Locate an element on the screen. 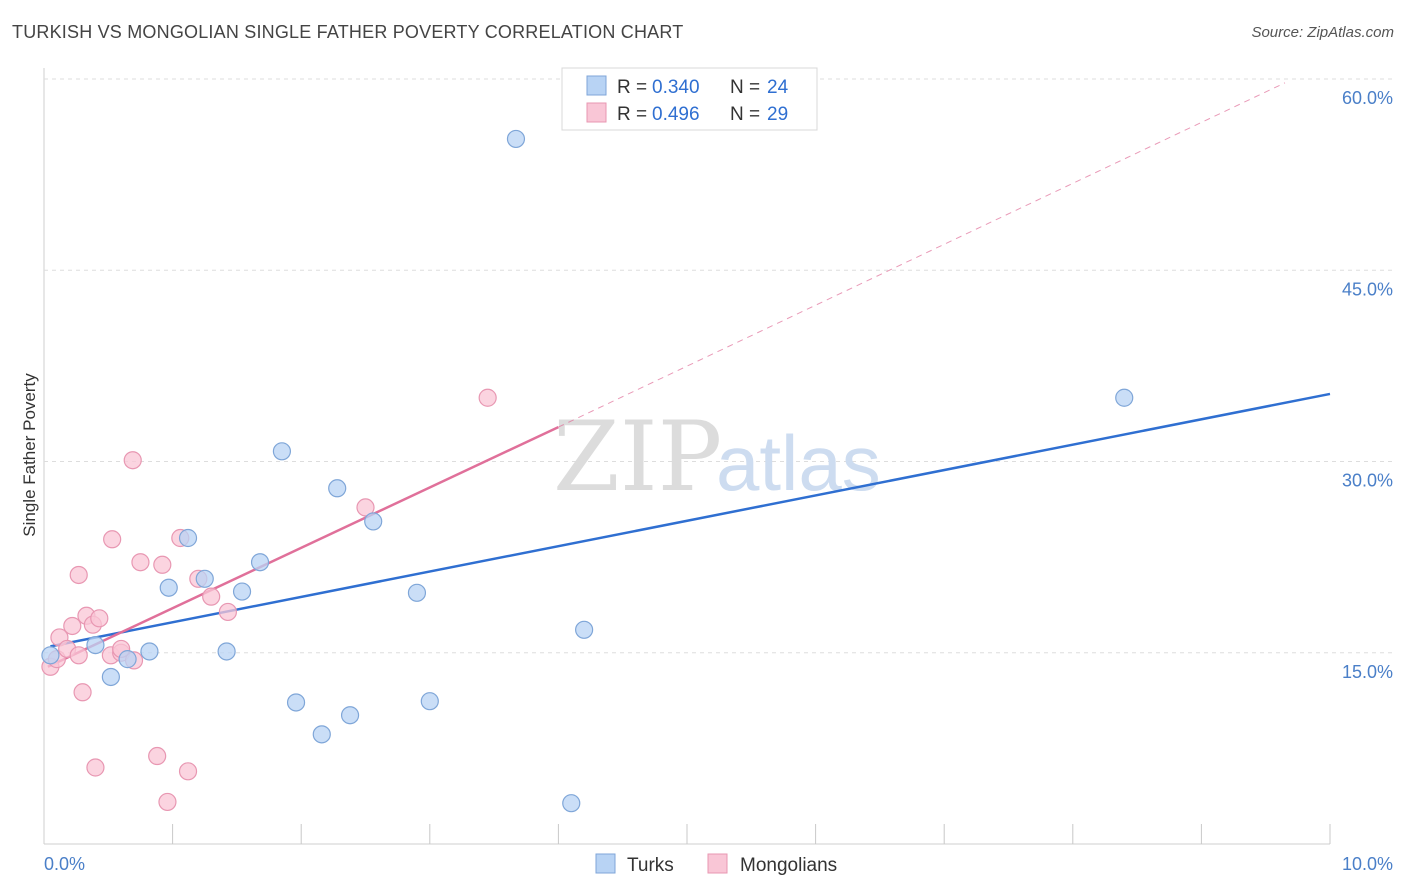  x-minor-ticks is located at coordinates (751, 834).